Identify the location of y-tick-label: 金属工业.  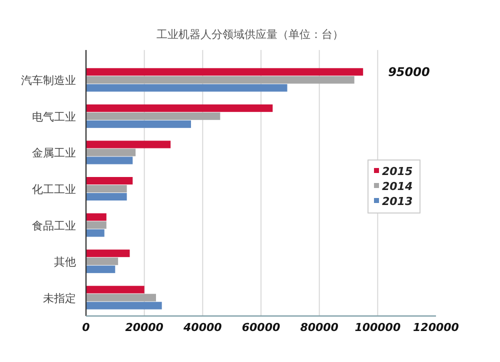
(54, 153).